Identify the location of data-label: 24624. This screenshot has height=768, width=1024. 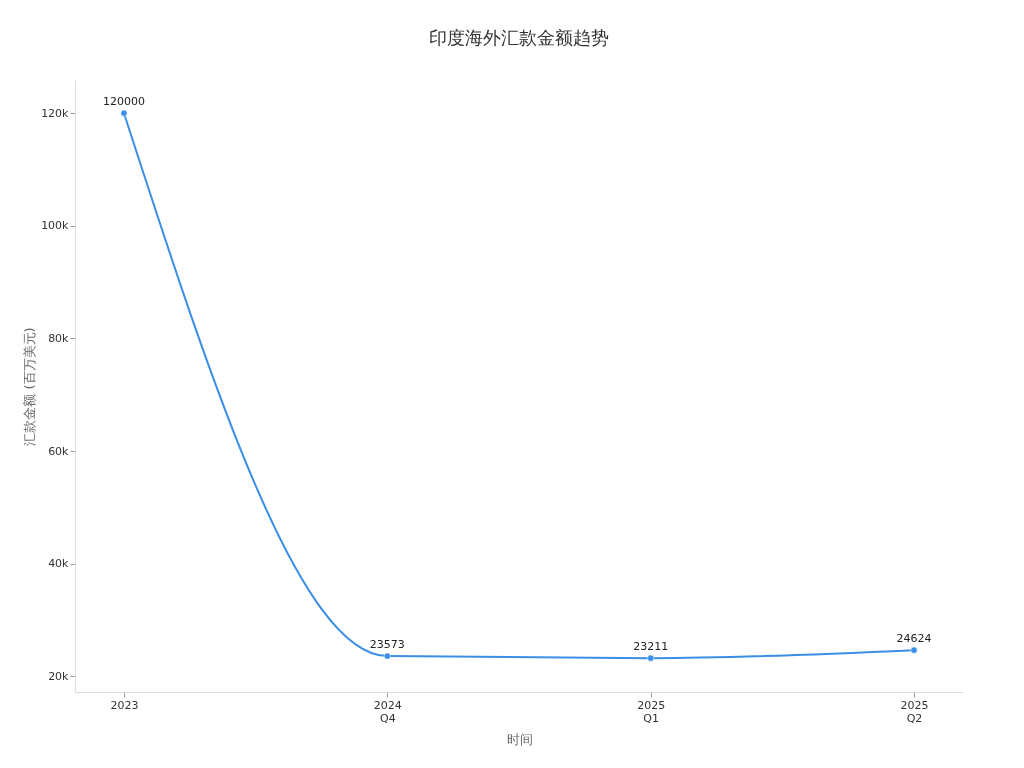
(914, 639).